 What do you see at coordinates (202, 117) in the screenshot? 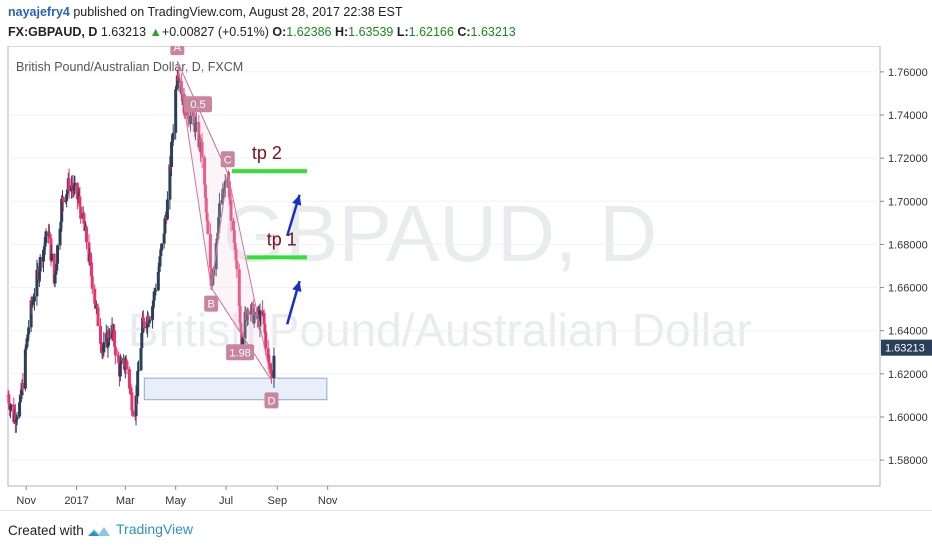
I see `pattern-line-ac` at bounding box center [202, 117].